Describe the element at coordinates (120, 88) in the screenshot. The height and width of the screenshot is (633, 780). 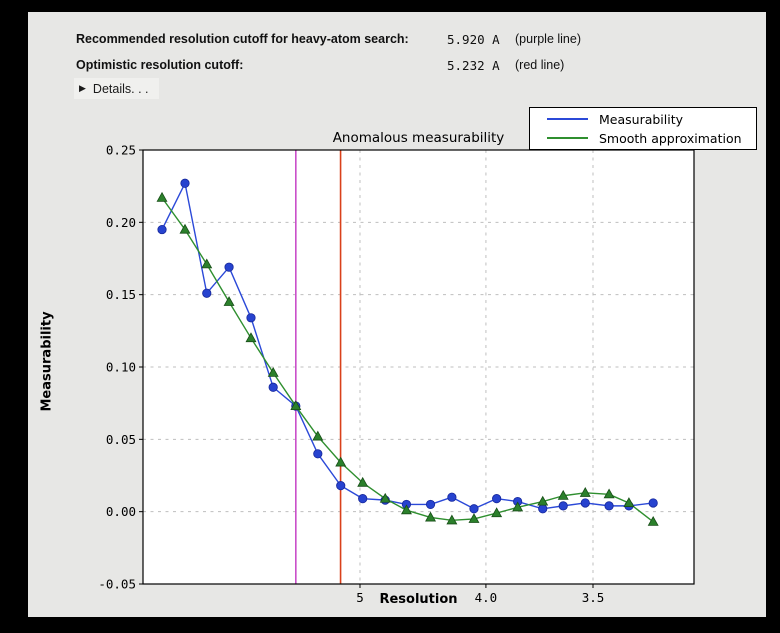
I see `details-label: Details. . .` at that location.